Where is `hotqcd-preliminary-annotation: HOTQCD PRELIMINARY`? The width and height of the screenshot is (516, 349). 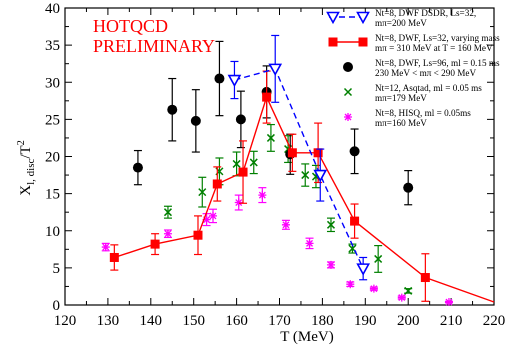
hotqcd-preliminary-annotation: HOTQCD PRELIMINARY is located at coordinates (154, 36).